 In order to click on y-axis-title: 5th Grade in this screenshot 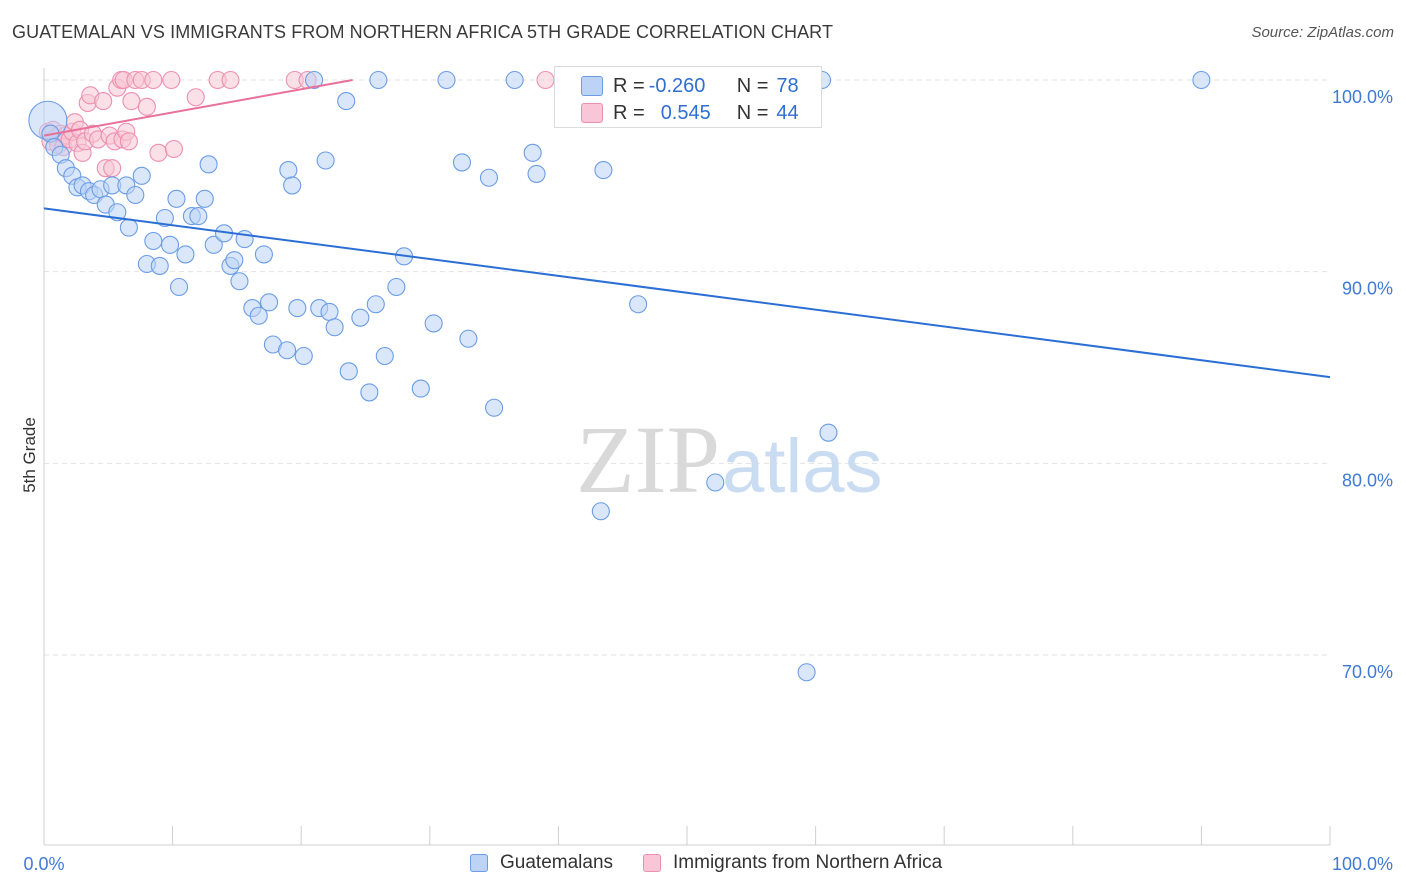, I will do `click(29, 455)`.